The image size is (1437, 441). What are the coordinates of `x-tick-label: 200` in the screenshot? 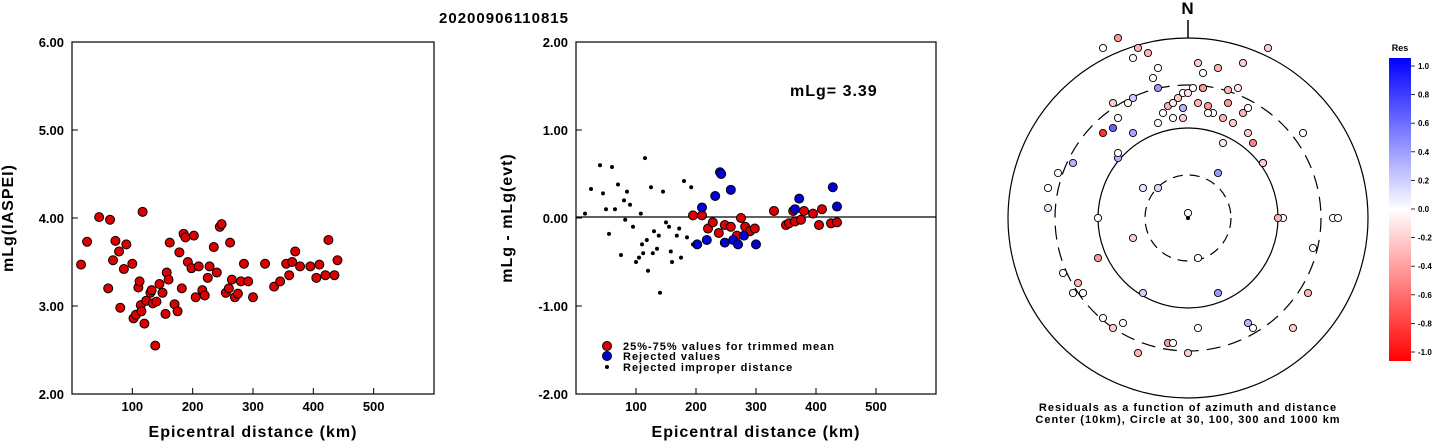 It's located at (696, 406).